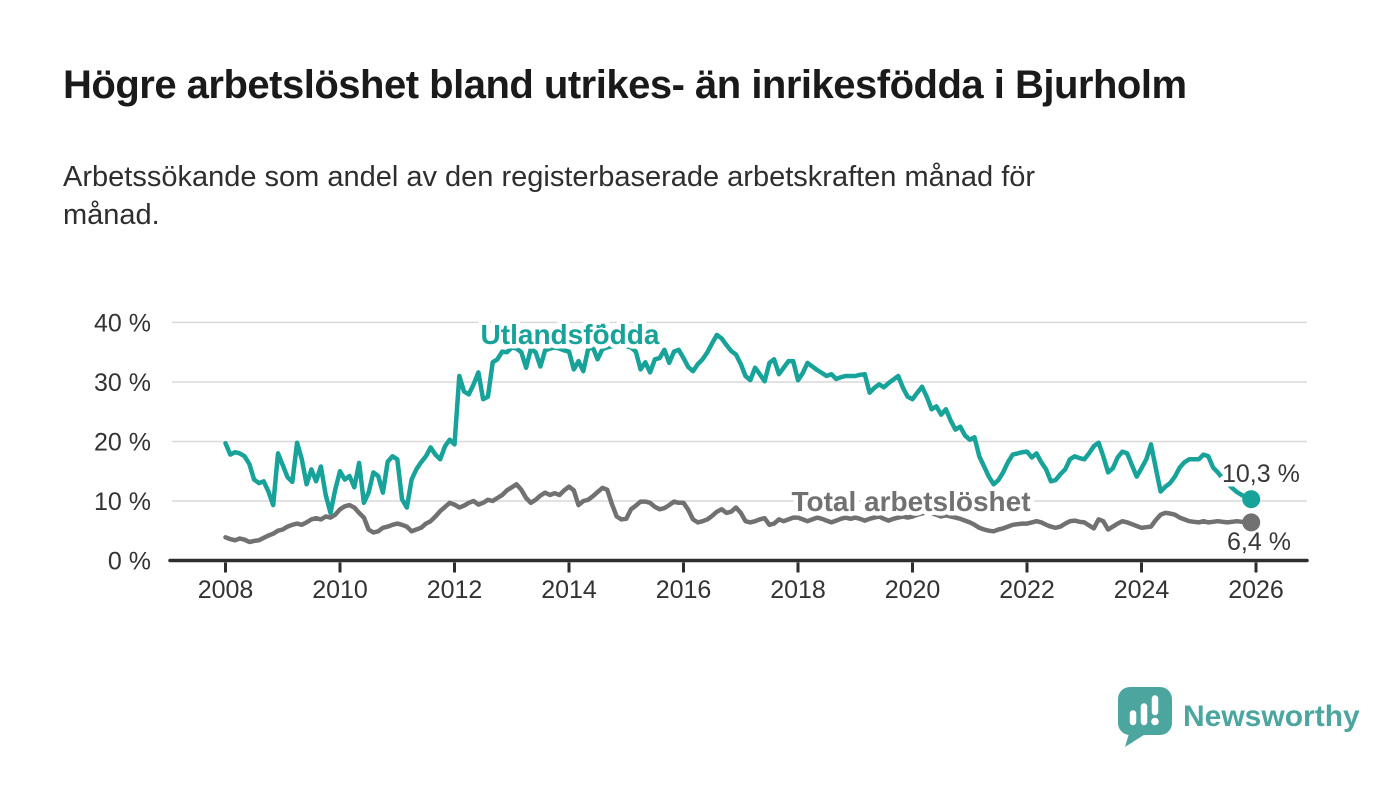 This screenshot has height=794, width=1400. Describe the element at coordinates (910, 501) in the screenshot. I see `series-label-total: Total arbetslöshet` at that location.